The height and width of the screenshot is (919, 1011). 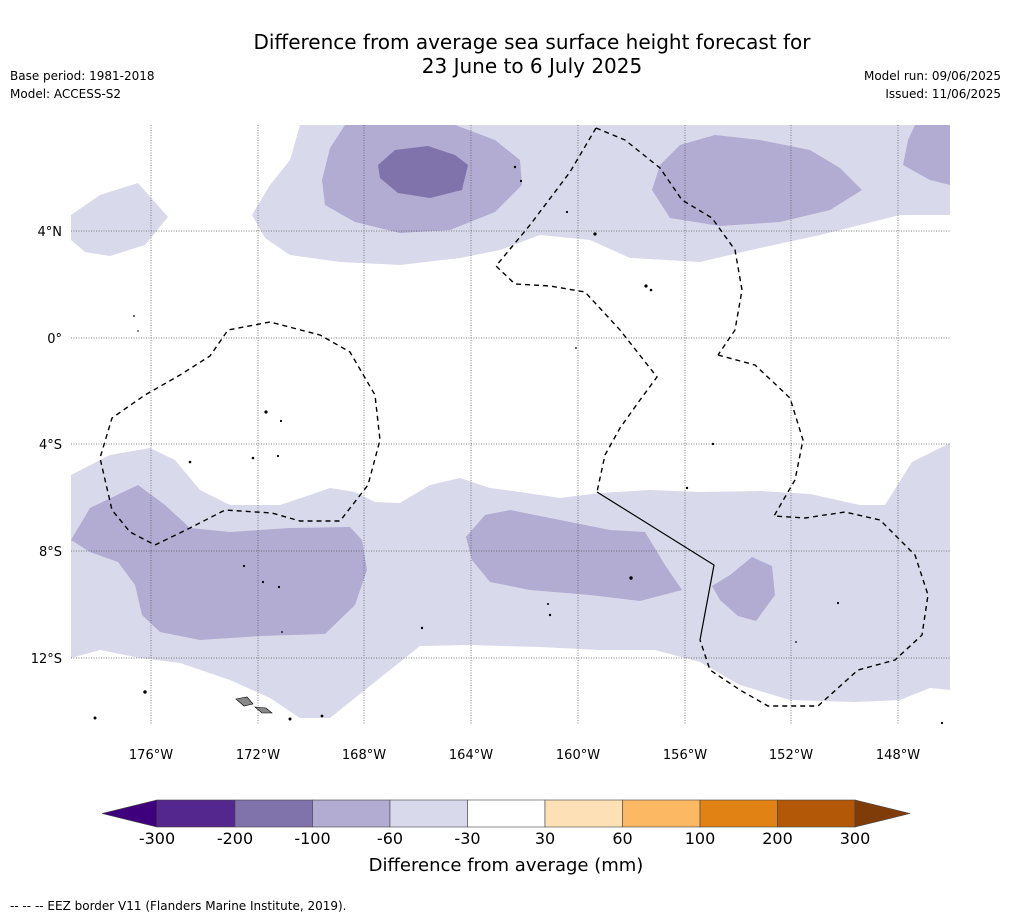 I want to click on solid-borders, so click(x=655, y=566).